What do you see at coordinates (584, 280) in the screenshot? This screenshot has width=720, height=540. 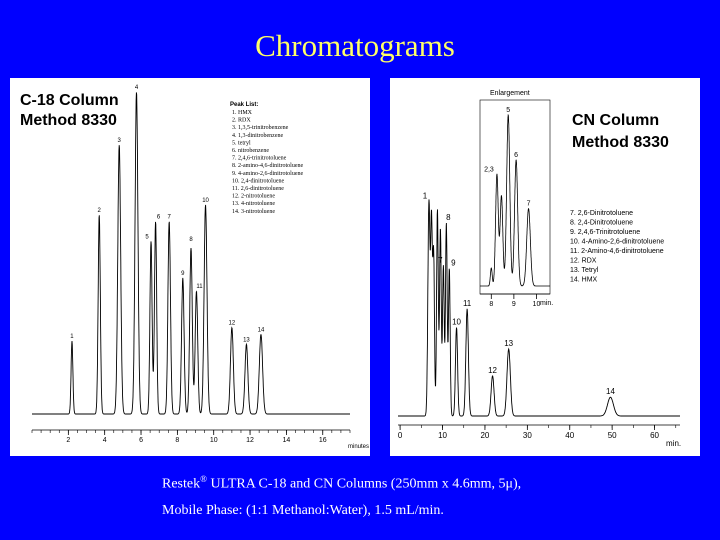 I see `cn-legend-item: 14. HMX` at bounding box center [584, 280].